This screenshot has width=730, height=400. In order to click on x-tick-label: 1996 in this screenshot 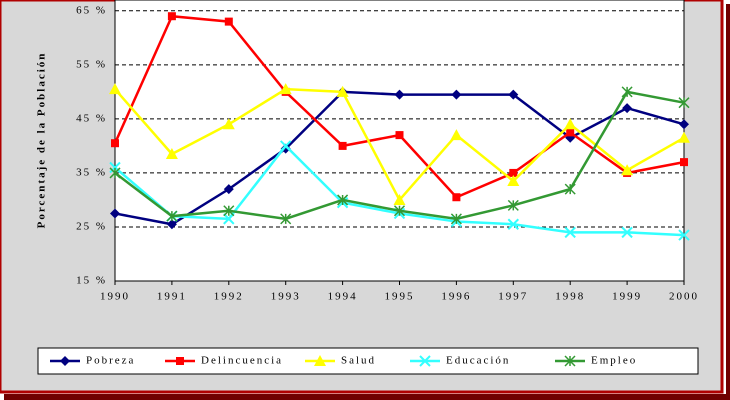, I will do `click(456, 297)`.